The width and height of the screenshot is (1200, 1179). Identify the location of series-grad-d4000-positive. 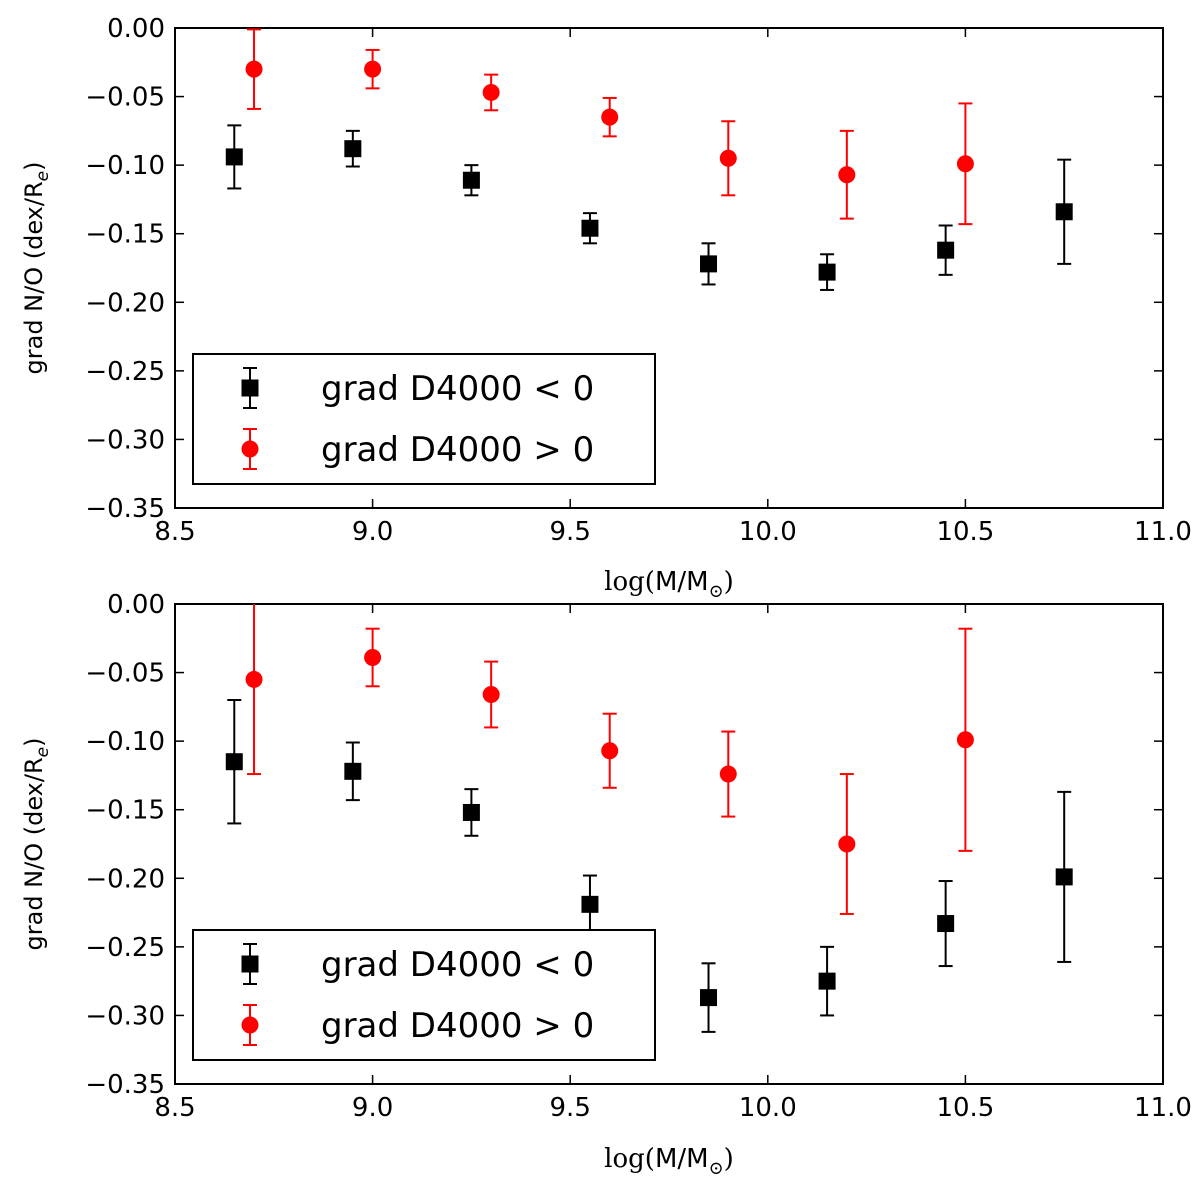
(609, 127).